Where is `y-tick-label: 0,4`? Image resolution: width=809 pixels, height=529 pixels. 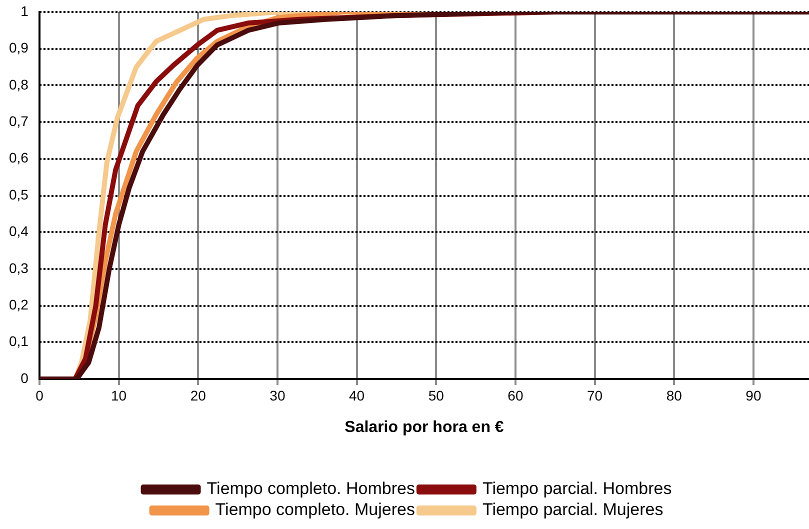
y-tick-label: 0,4 is located at coordinates (18, 231).